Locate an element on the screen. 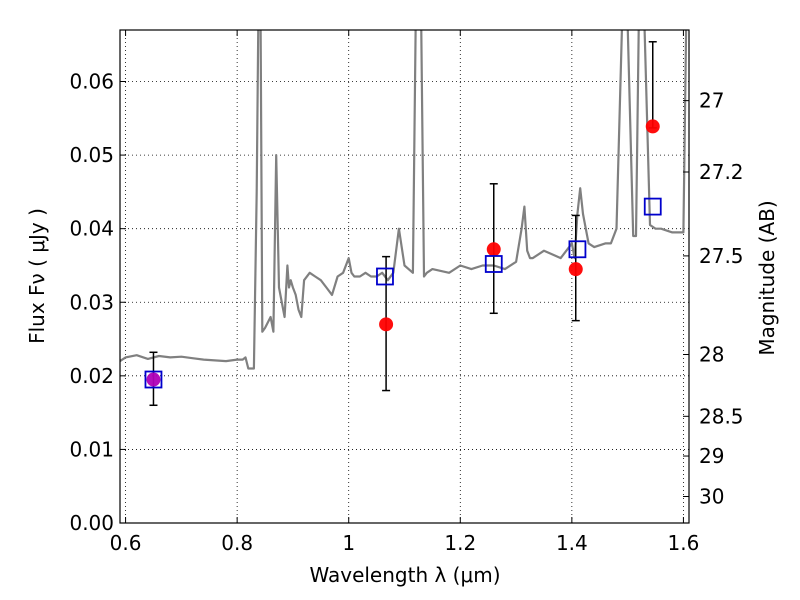 The width and height of the screenshot is (800, 600). y-tick-label: 0.00 is located at coordinates (91, 523).